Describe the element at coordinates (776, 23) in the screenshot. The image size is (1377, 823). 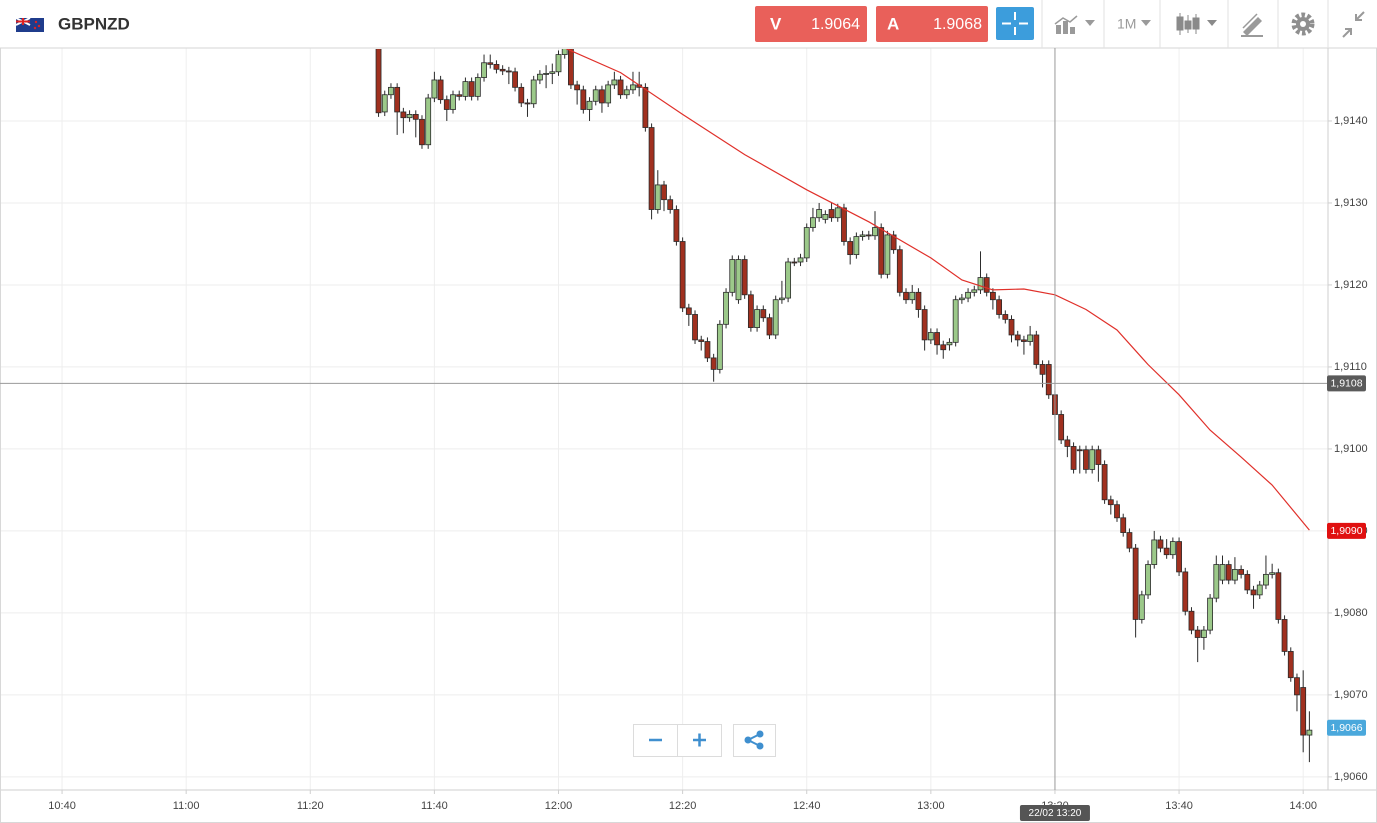
I see `sell-label: V` at that location.